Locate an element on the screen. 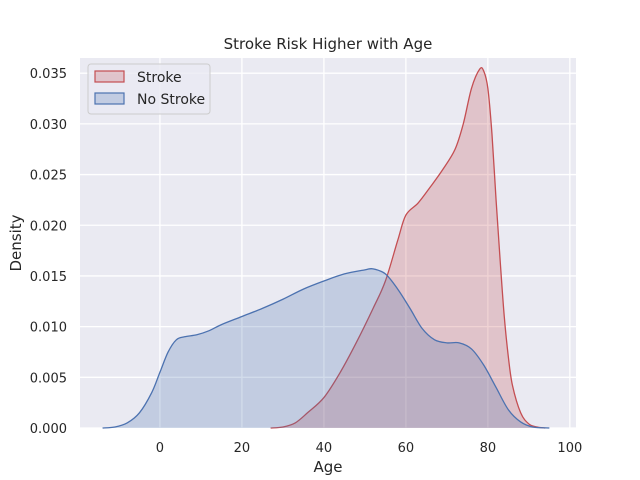 This screenshot has height=480, width=640. x-tick-label: 0 is located at coordinates (160, 448).